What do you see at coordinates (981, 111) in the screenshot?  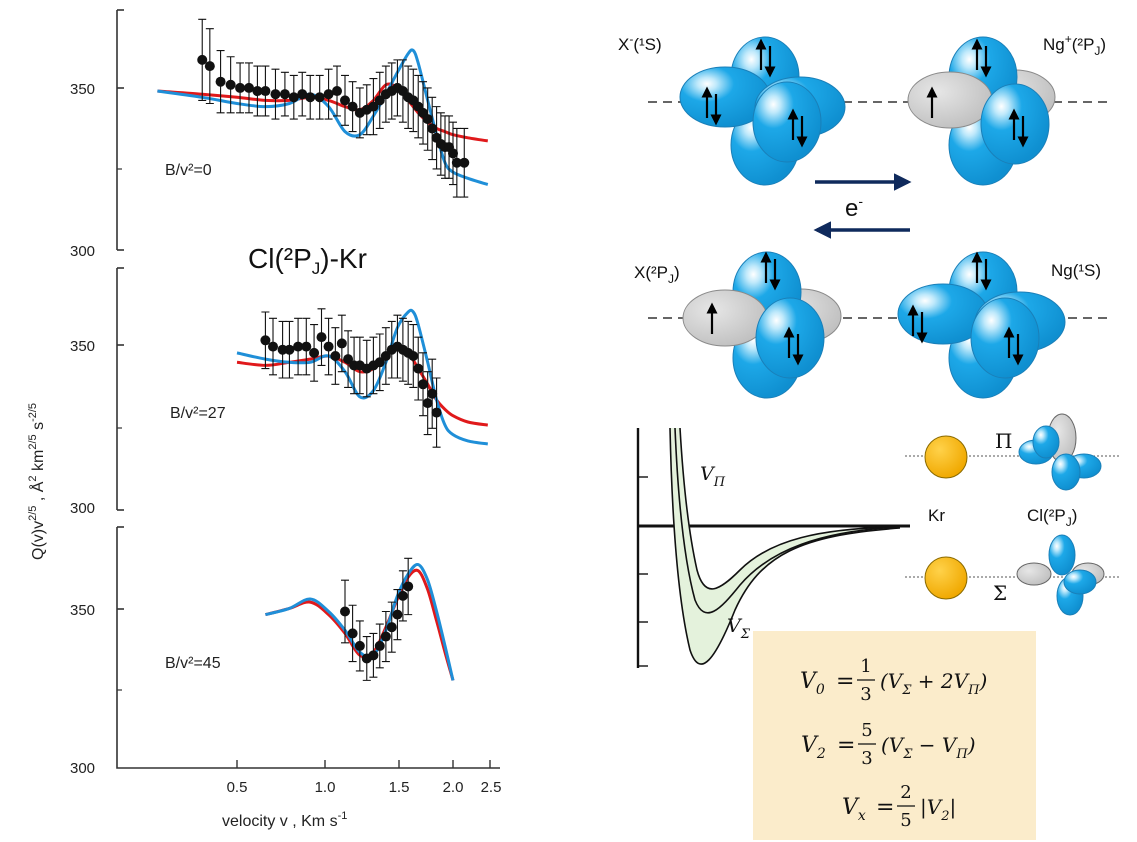 I see `orbital-ng-cation` at bounding box center [981, 111].